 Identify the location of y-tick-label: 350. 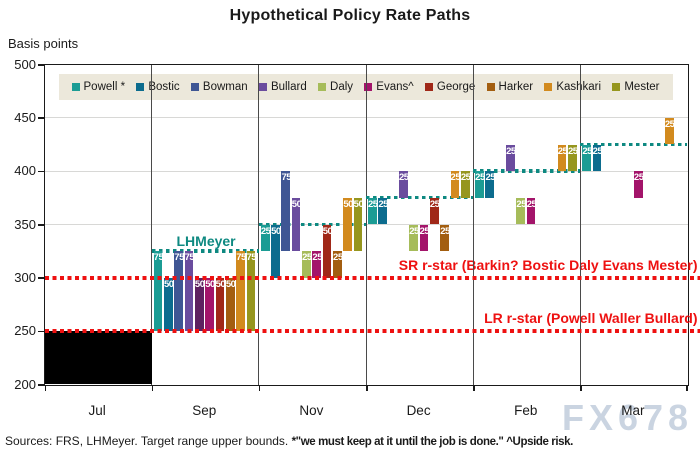
(25, 224).